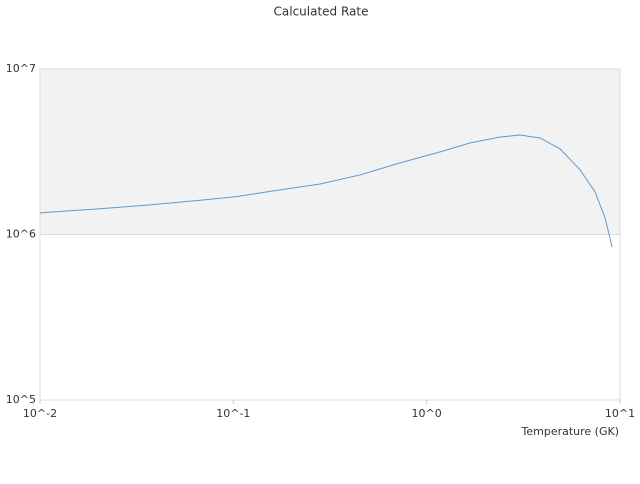 This screenshot has height=484, width=640. Describe the element at coordinates (40, 413) in the screenshot. I see `x-tick-label: 10^-2` at that location.